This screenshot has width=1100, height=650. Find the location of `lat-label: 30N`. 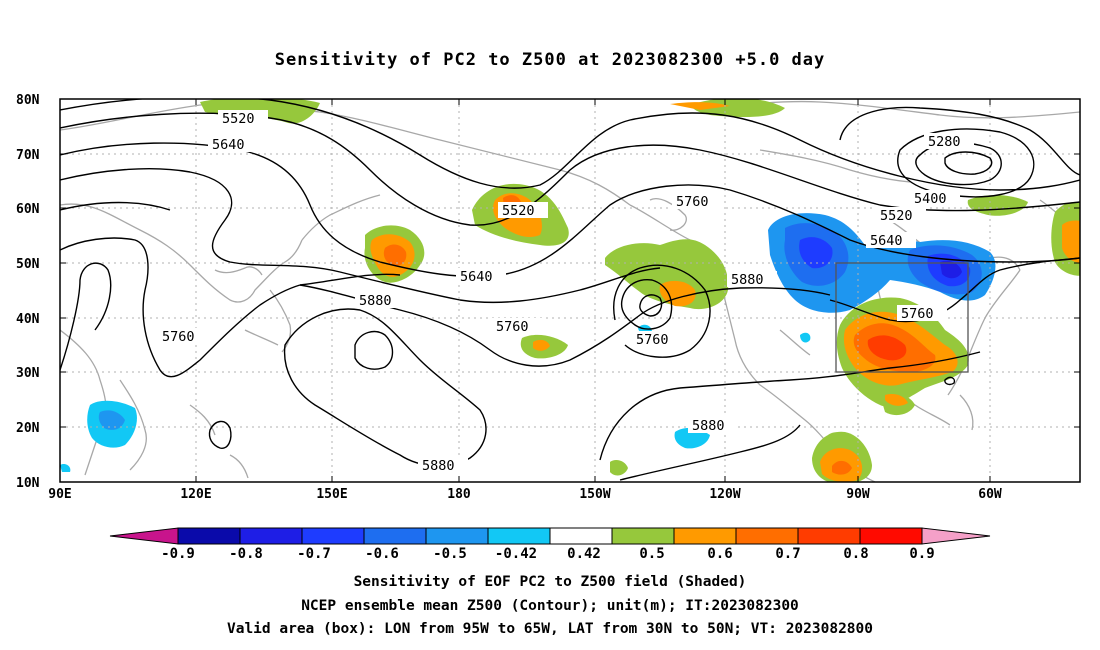

lat-label: 30N is located at coordinates (28, 373).